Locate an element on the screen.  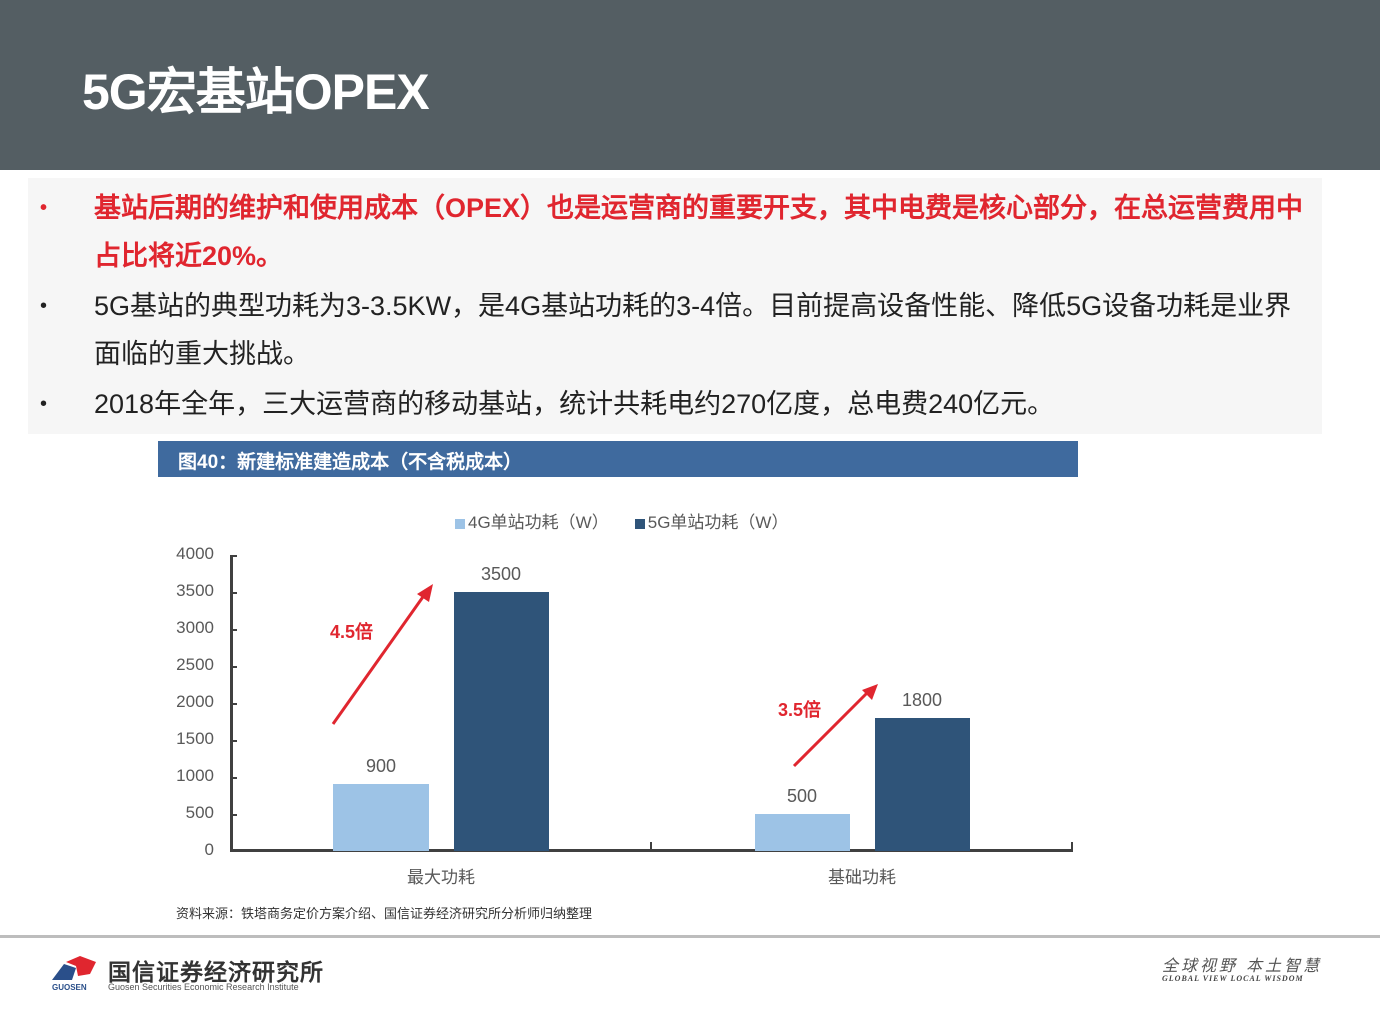
logo-mark-text: GUOSEN is located at coordinates (69, 987).